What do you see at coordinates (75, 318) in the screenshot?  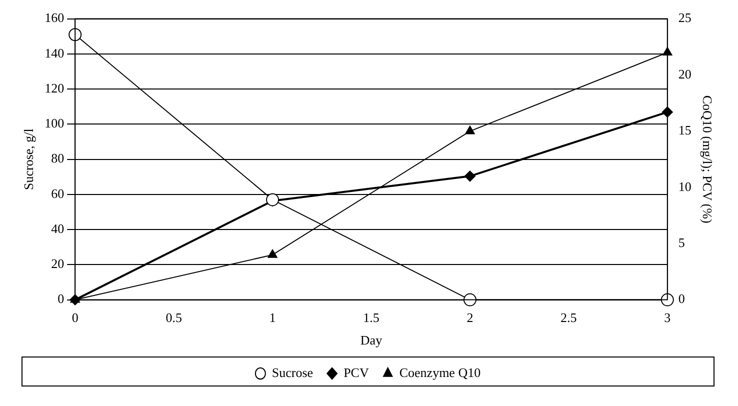 I see `x-tick-label: 0` at bounding box center [75, 318].